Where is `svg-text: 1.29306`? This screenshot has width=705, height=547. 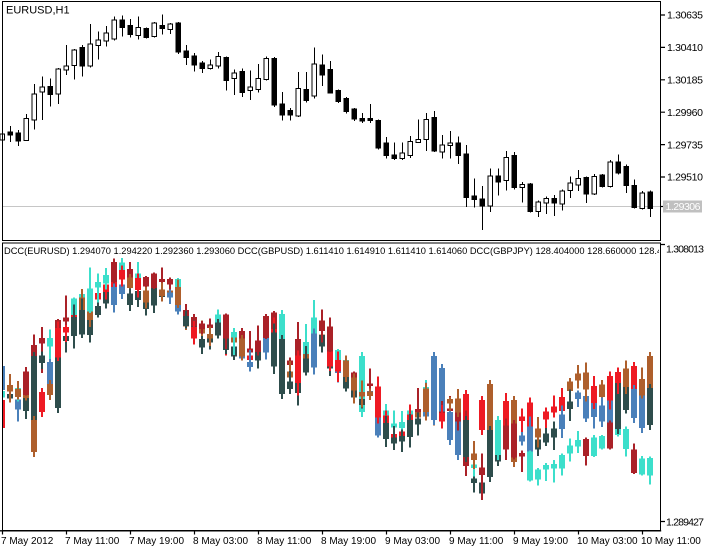
svg-text: 1.29306 is located at coordinates (683, 207).